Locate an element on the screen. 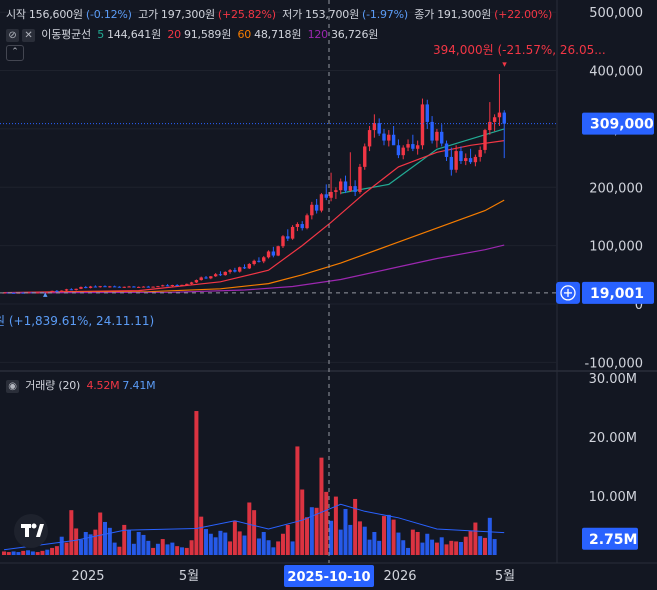 This screenshot has height=590, width=657. volume-badge is located at coordinates (610, 538).